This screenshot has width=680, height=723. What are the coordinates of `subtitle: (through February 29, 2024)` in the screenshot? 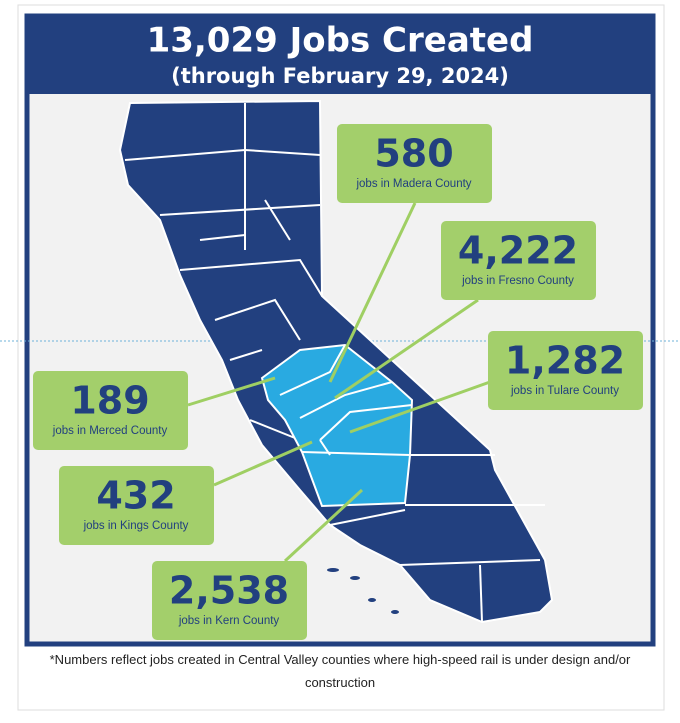 It's located at (340, 76).